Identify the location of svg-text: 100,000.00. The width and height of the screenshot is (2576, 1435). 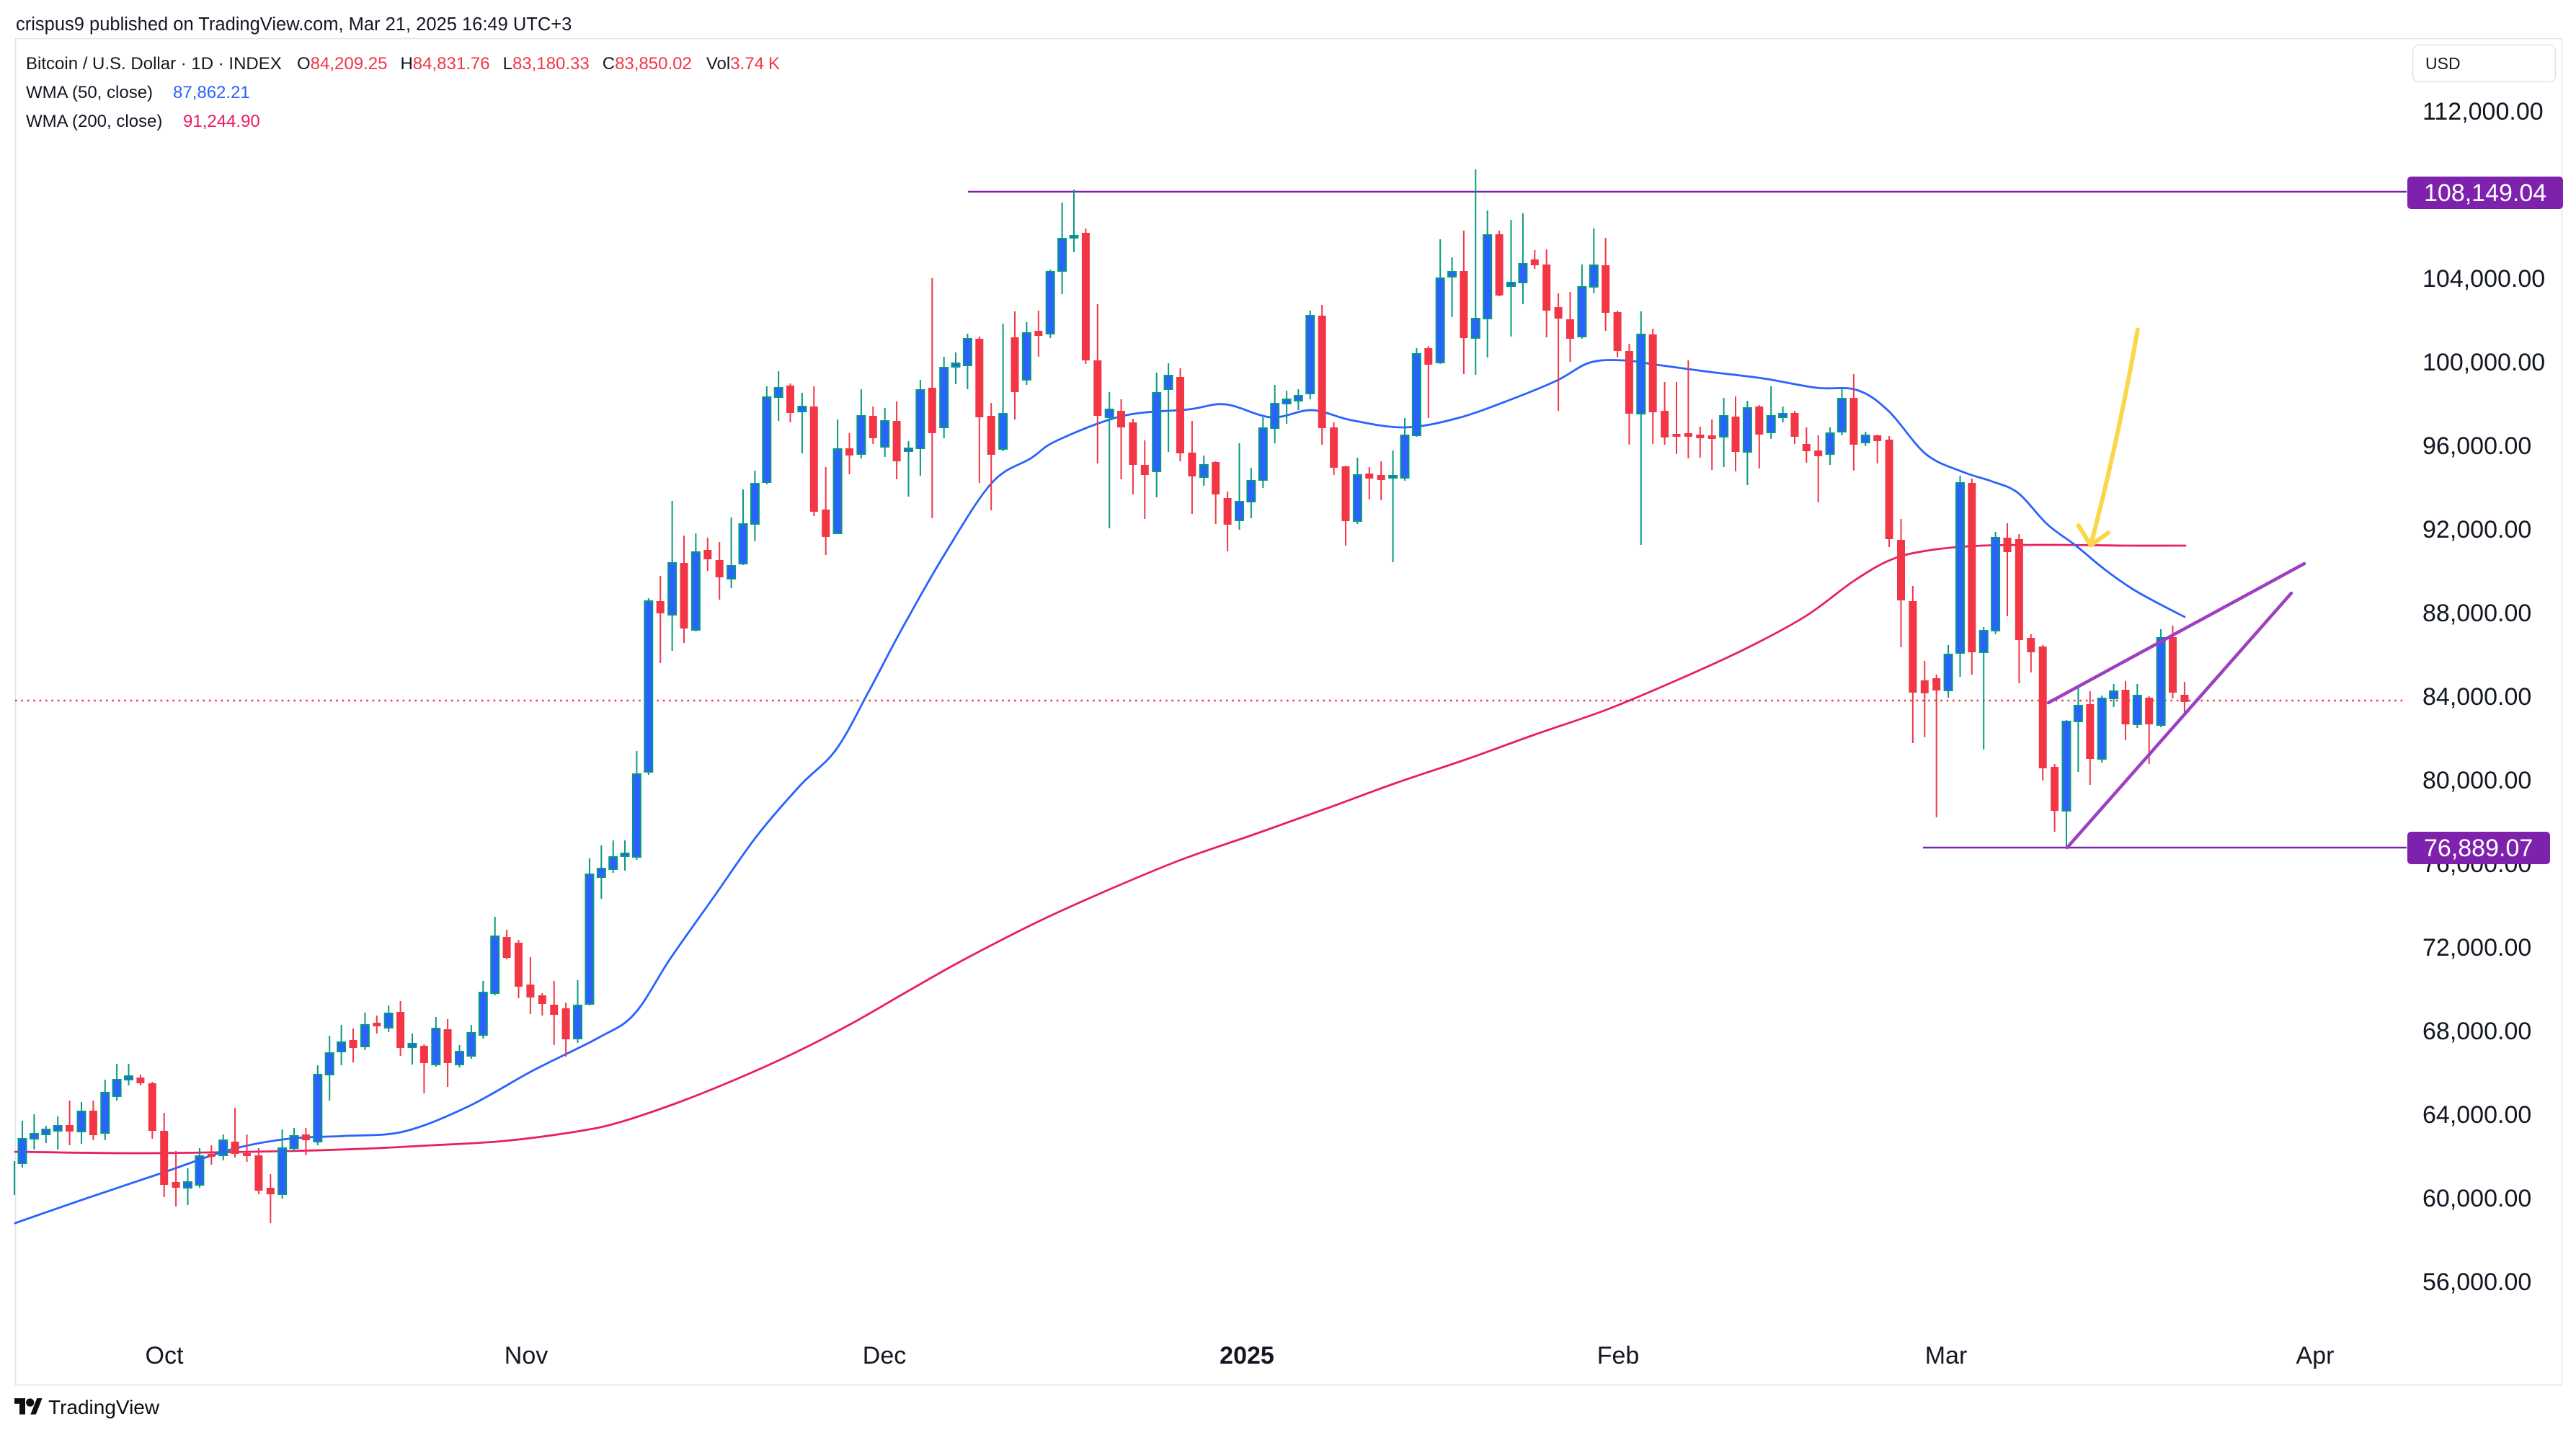
(2483, 362).